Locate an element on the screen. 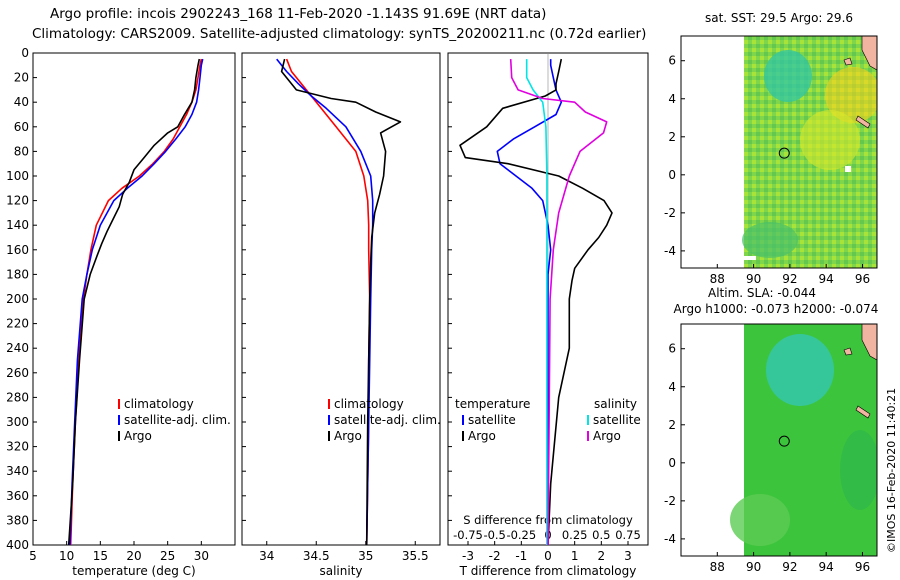 The height and width of the screenshot is (580, 900). x-tick-label: 0 is located at coordinates (548, 556).